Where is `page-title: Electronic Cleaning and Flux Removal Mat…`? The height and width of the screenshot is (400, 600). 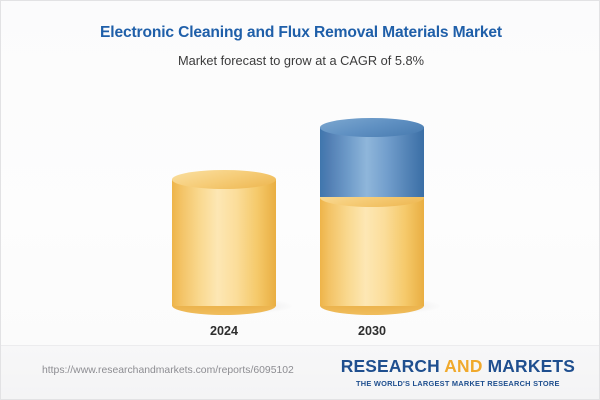 page-title: Electronic Cleaning and Flux Removal Mat… is located at coordinates (301, 32).